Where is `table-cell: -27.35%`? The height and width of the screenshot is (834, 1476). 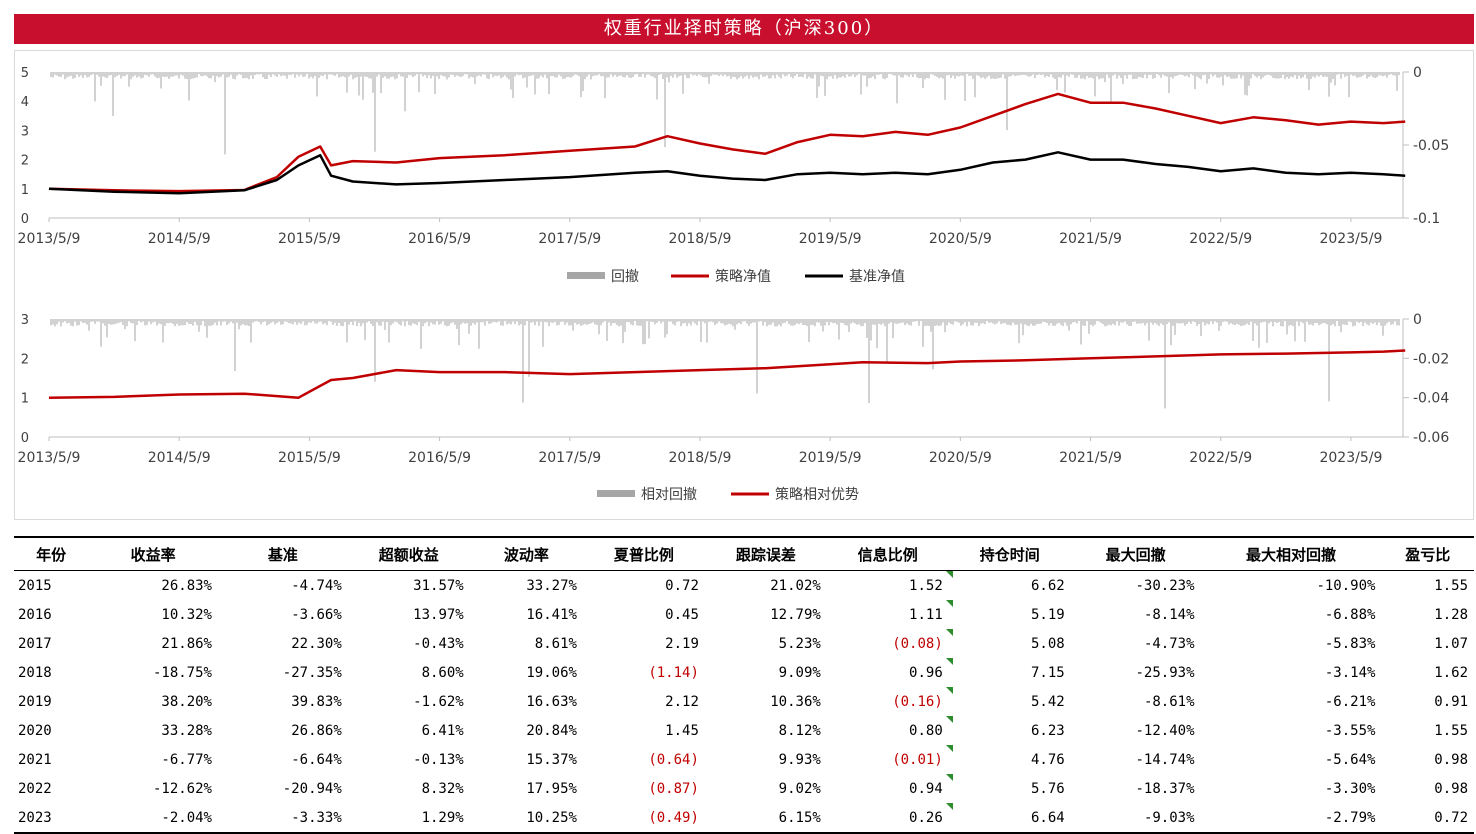
table-cell: -27.35% is located at coordinates (312, 672).